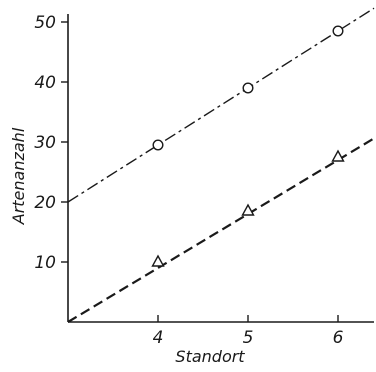 The height and width of the screenshot is (372, 376). Describe the element at coordinates (338, 338) in the screenshot. I see `x-tick-label: 6` at that location.